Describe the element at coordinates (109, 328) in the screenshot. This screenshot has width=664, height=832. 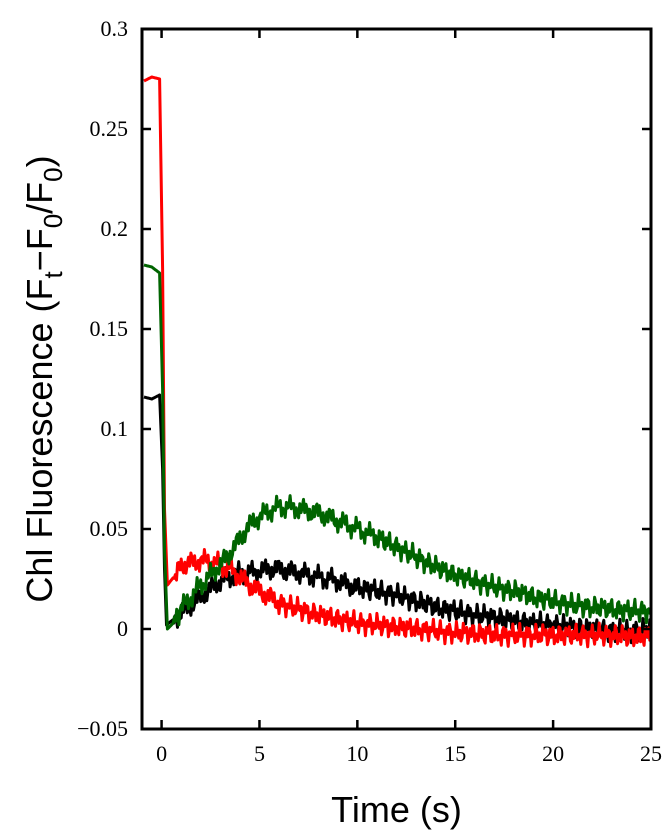
I see `y-tick-label: 0.15` at that location.